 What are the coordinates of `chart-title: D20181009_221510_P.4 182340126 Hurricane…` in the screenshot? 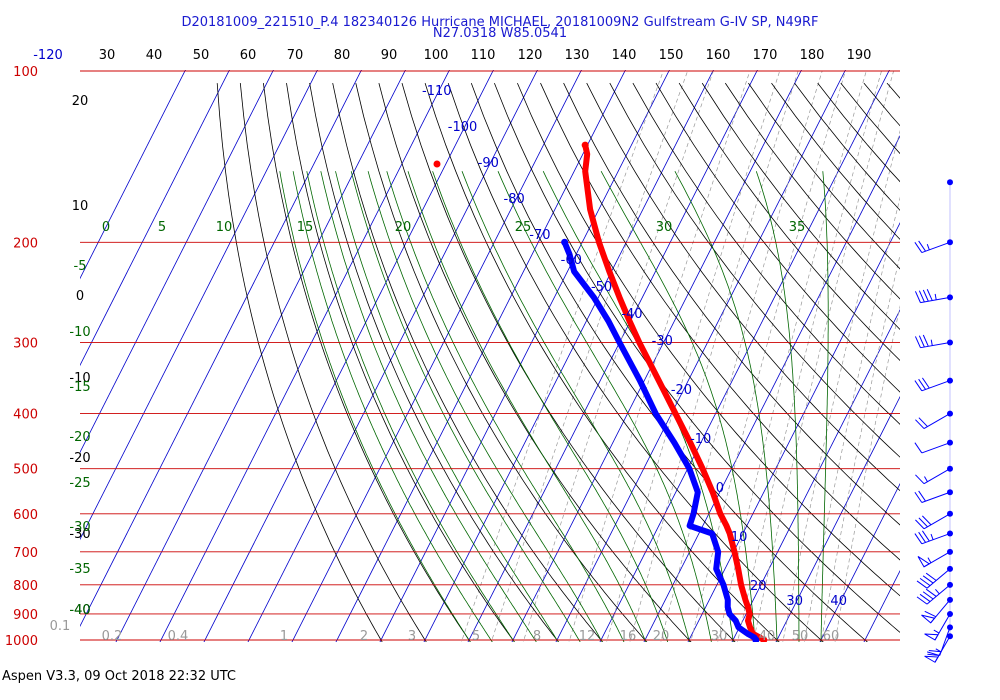 It's located at (500, 22).